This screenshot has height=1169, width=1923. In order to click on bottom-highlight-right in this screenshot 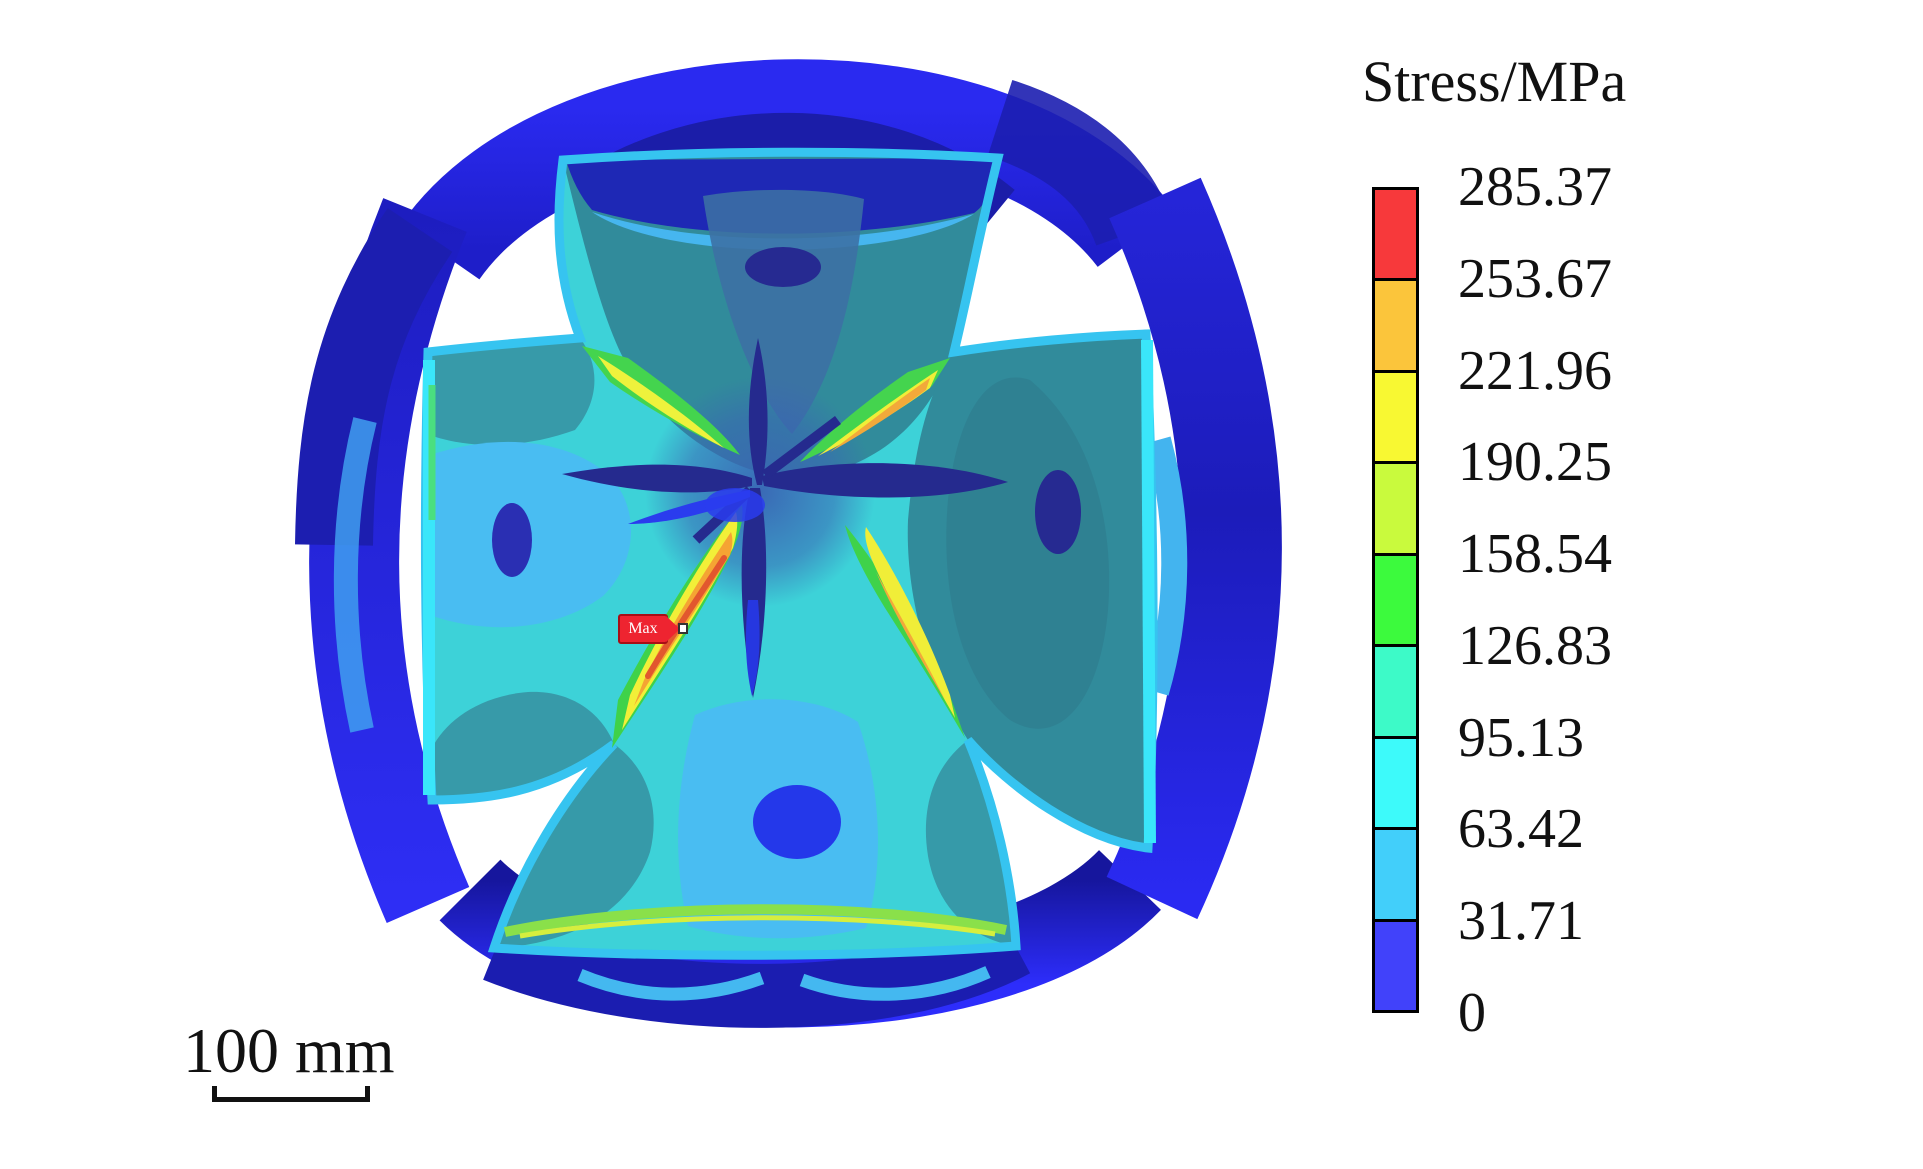, I will do `click(895, 983)`.